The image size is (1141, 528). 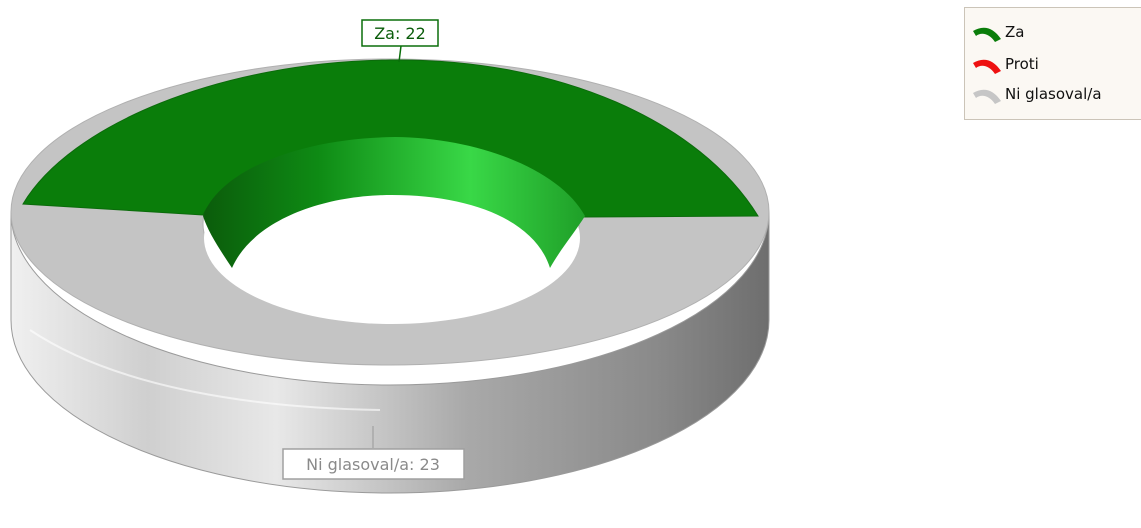 I want to click on legend-item-proti: Proti, so click(x=1005, y=64).